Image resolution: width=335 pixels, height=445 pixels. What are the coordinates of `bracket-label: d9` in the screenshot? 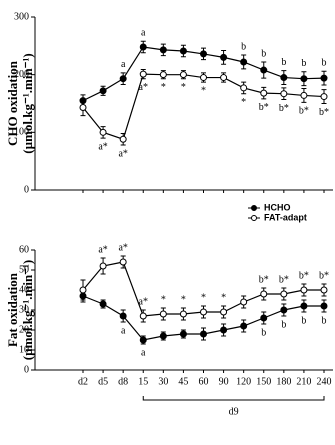 It's located at (234, 411).